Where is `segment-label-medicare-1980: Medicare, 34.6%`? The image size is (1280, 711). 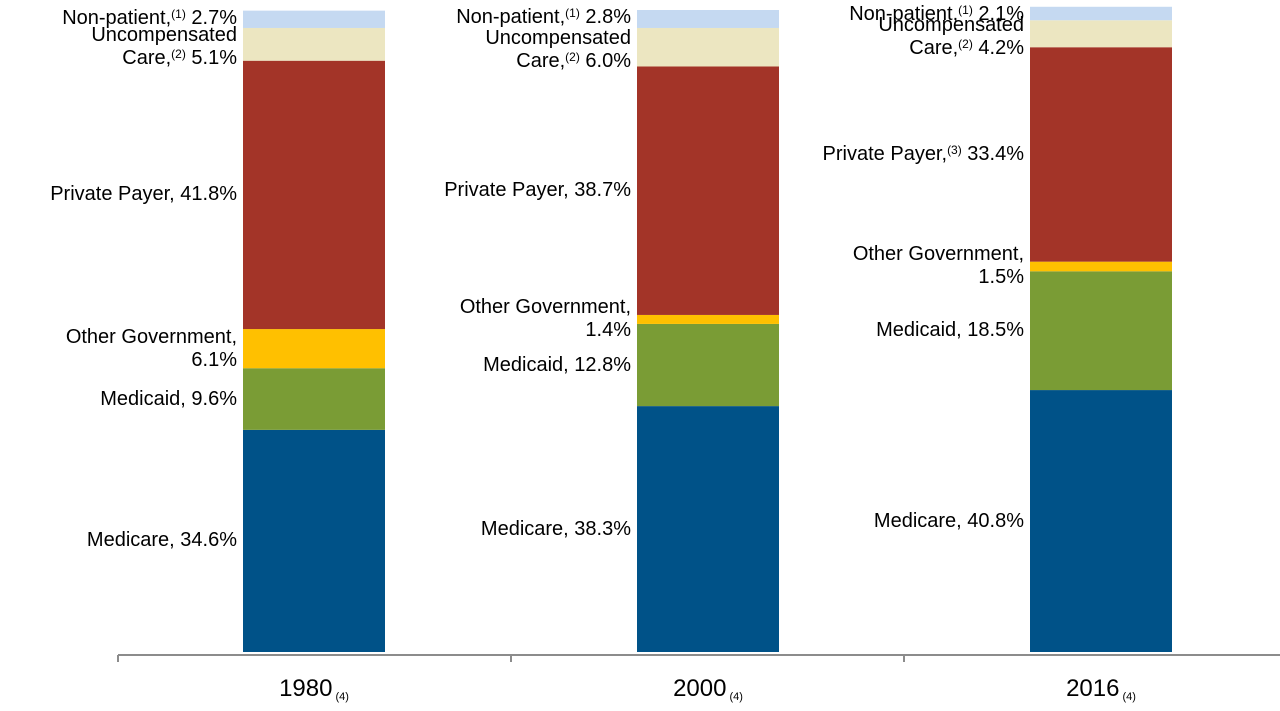 segment-label-medicare-1980: Medicare, 34.6% is located at coordinates (161, 540).